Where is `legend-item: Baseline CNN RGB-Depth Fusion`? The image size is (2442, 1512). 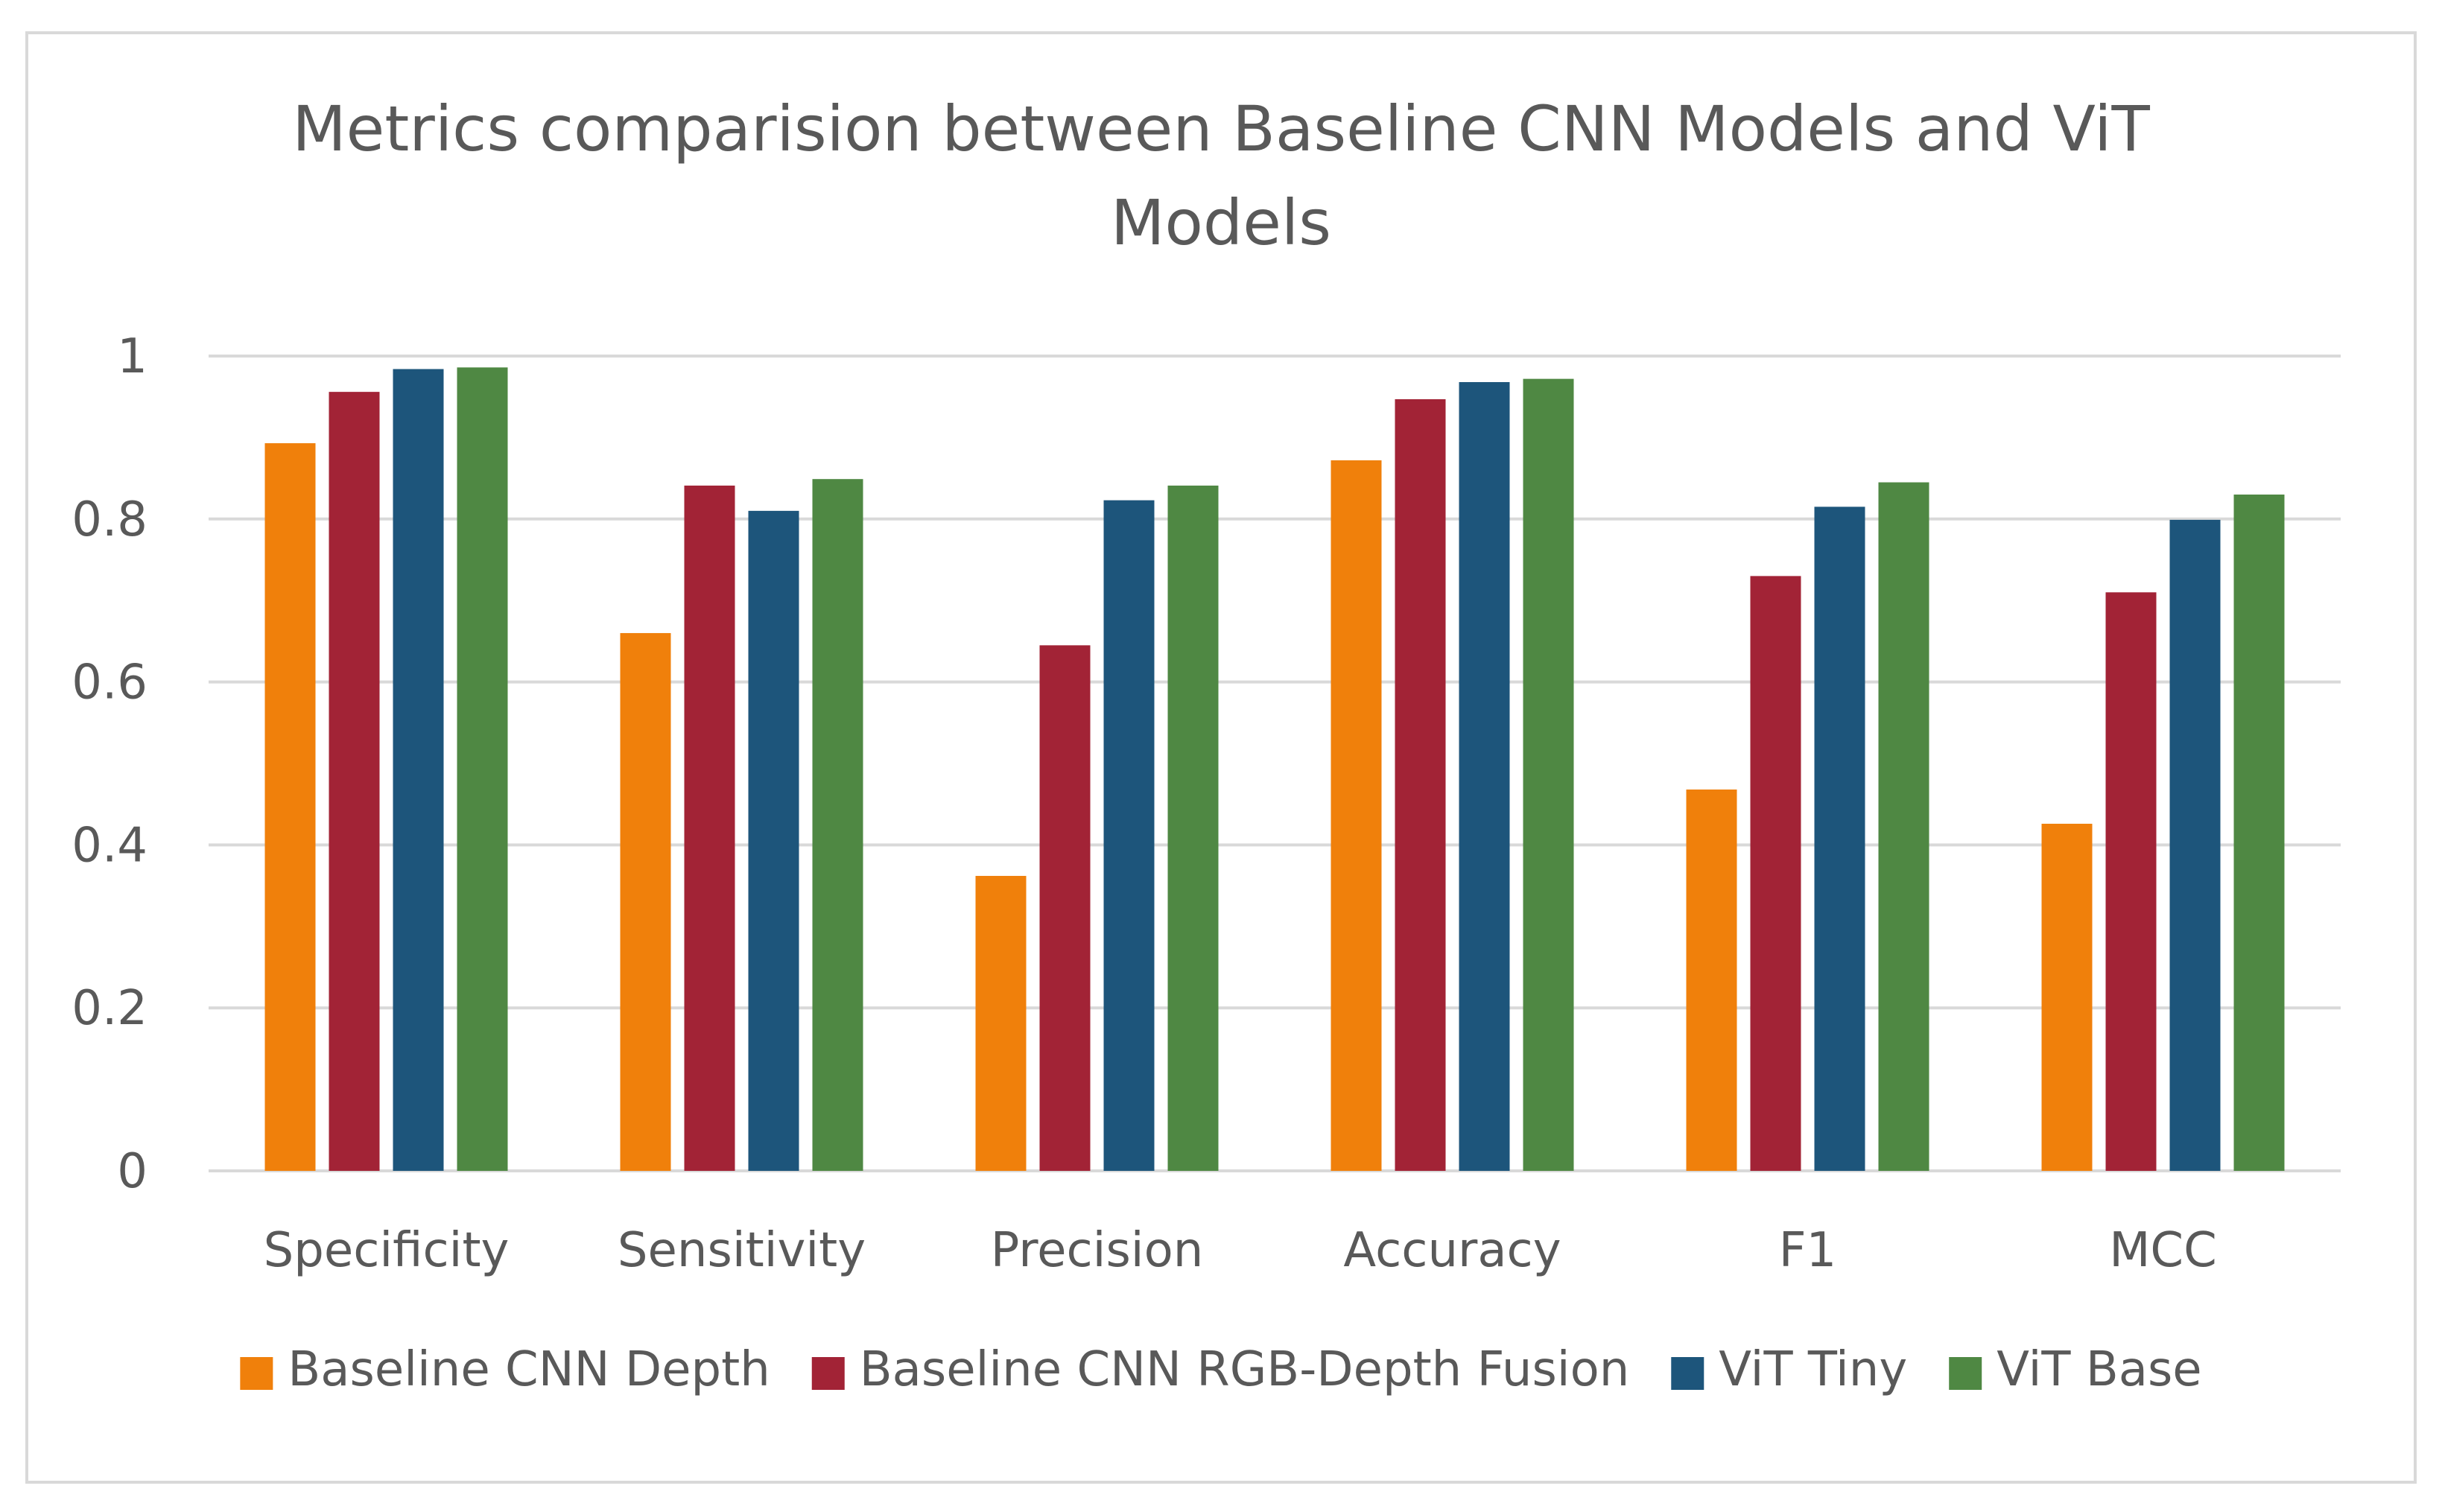
legend-item: Baseline CNN RGB-Depth Fusion is located at coordinates (1220, 1369).